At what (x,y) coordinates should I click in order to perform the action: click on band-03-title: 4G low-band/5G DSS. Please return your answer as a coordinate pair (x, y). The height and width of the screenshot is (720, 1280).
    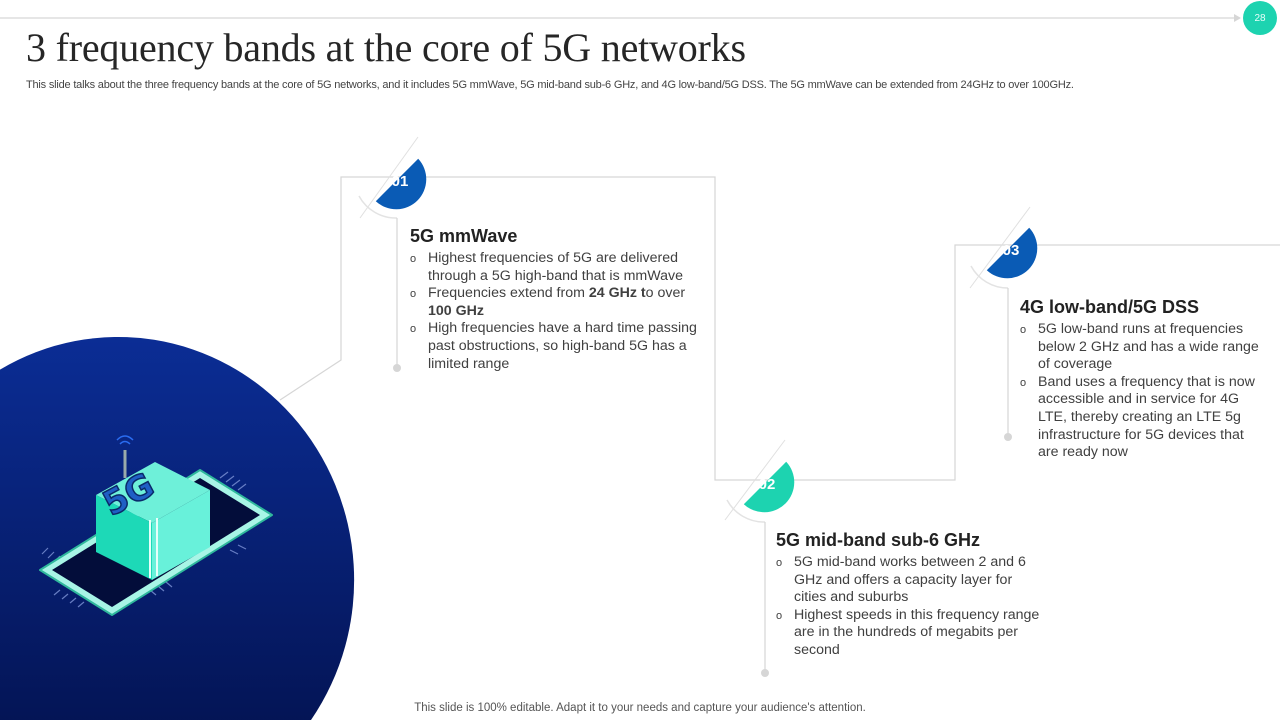
    Looking at the image, I should click on (1110, 307).